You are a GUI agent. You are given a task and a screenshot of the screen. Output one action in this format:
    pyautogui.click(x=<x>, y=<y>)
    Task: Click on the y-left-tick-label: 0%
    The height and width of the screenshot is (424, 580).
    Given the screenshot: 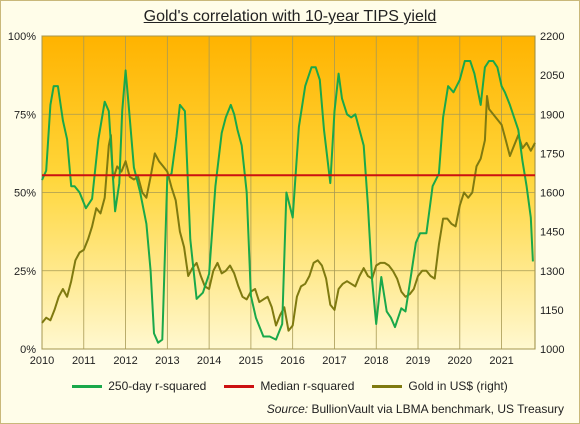 What is the action you would take?
    pyautogui.click(x=28, y=350)
    